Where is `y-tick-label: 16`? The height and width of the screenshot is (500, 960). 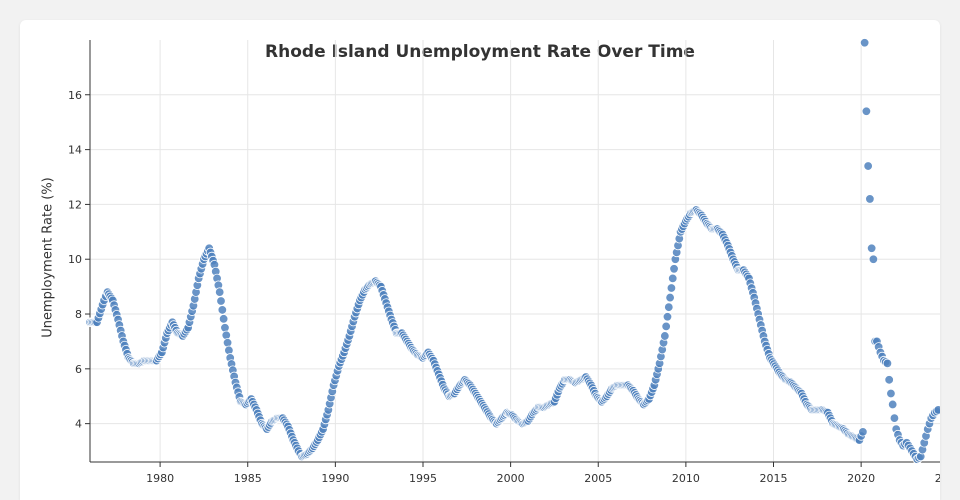 y-tick-label: 16 is located at coordinates (75, 95).